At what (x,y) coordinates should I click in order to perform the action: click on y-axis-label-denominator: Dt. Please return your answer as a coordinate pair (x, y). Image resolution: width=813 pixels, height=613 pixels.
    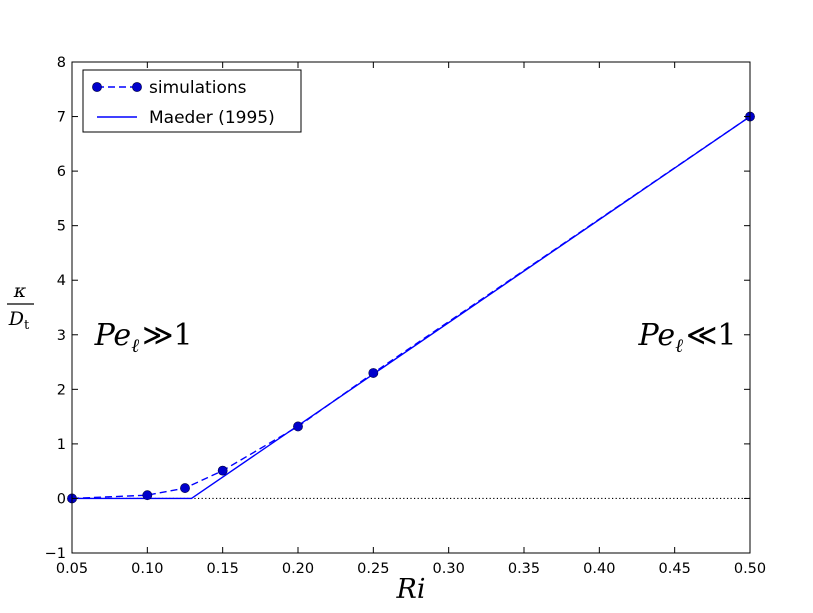
    Looking at the image, I should click on (19, 320).